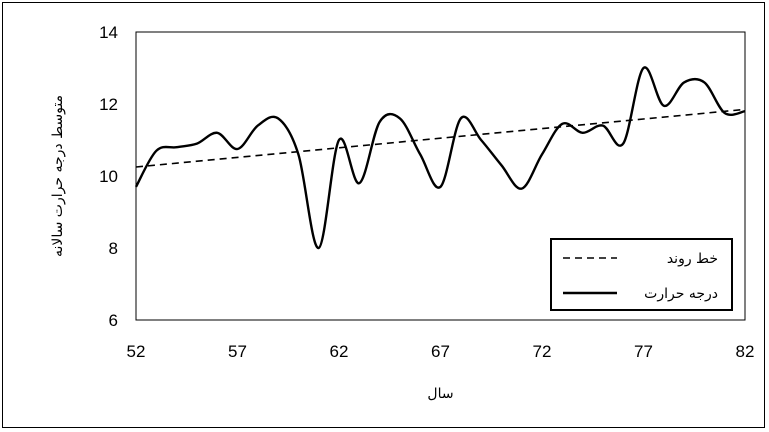  What do you see at coordinates (692, 259) in the screenshot?
I see `legend-label-trend: خط روند` at bounding box center [692, 259].